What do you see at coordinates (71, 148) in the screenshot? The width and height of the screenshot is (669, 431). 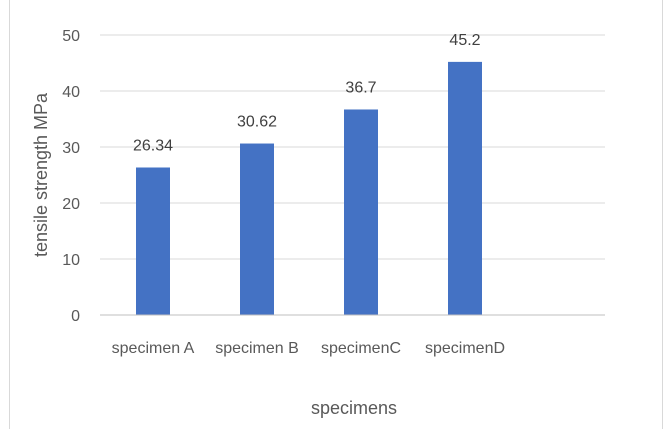 I see `y-tick-label-30: 30` at bounding box center [71, 148].